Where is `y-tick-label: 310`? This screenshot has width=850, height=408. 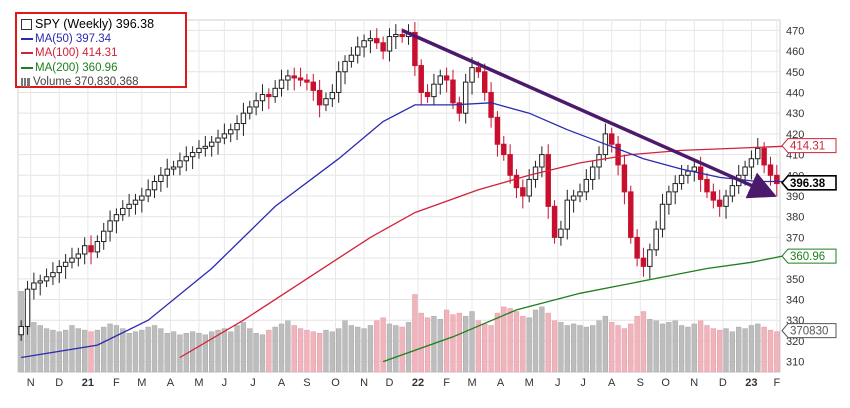
y-tick-label: 310 is located at coordinates (795, 363).